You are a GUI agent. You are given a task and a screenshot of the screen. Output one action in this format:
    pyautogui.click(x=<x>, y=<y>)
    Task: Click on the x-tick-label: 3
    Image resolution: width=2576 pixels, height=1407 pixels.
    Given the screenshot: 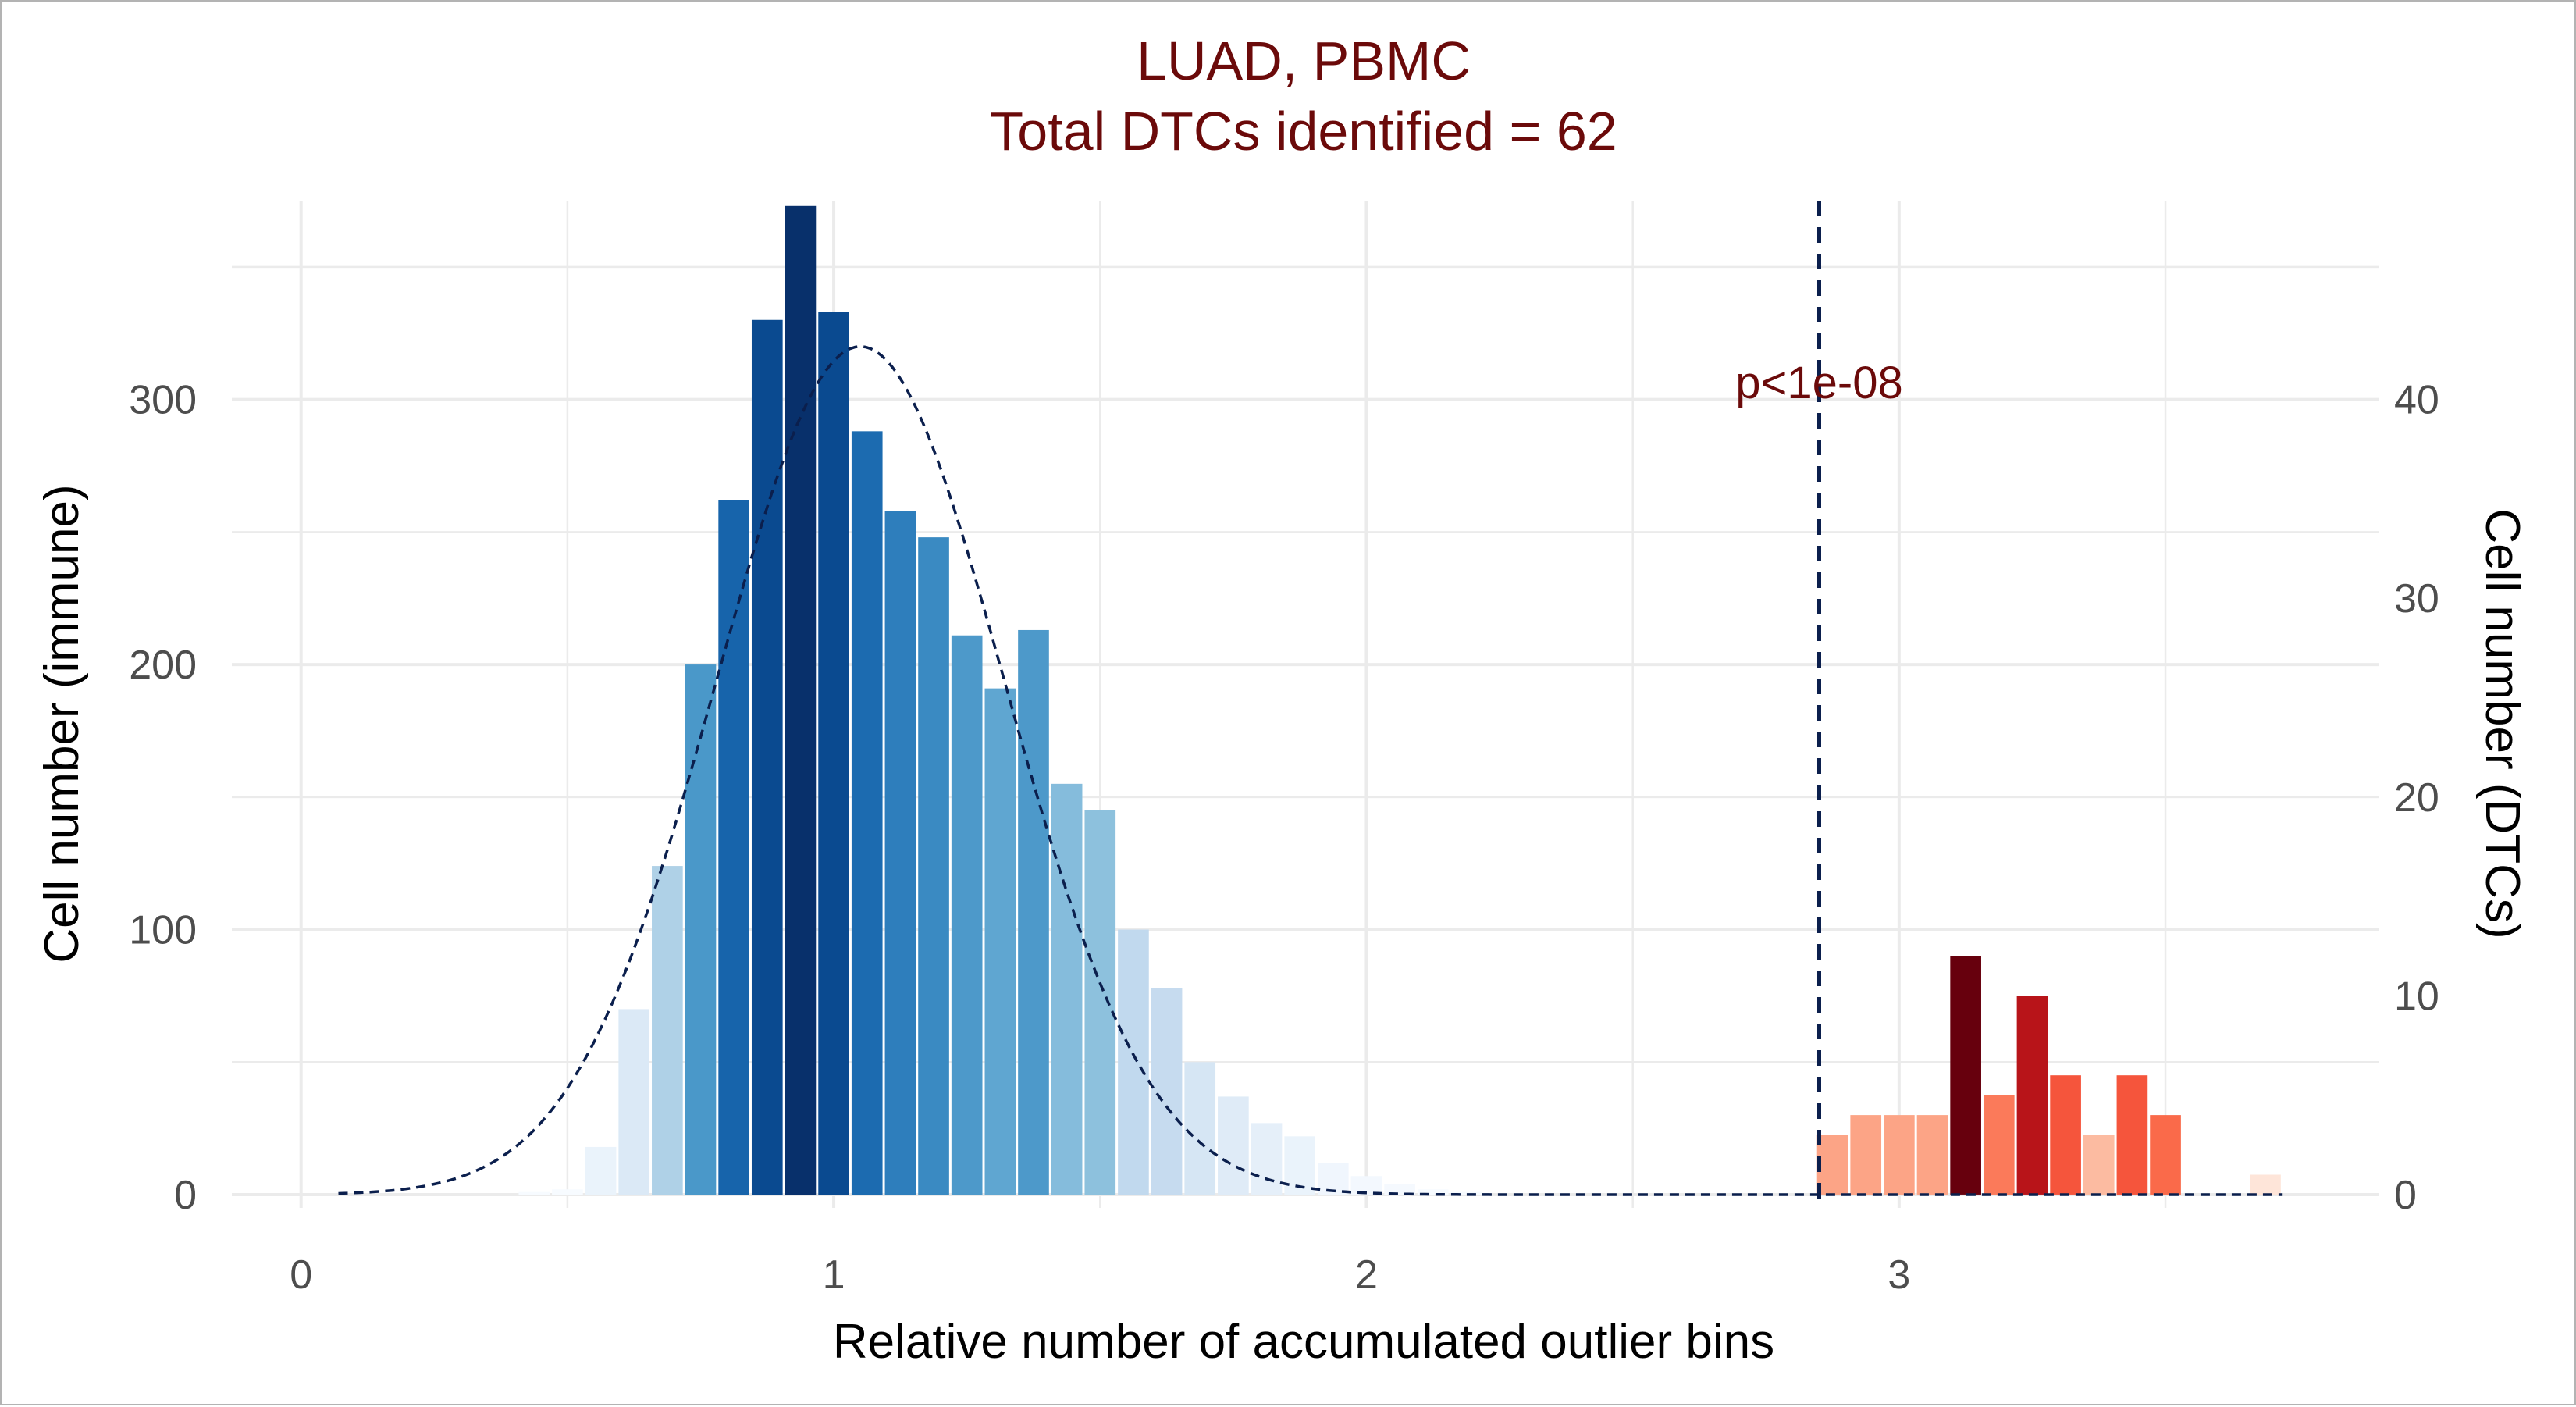 What is the action you would take?
    pyautogui.click(x=1899, y=1275)
    